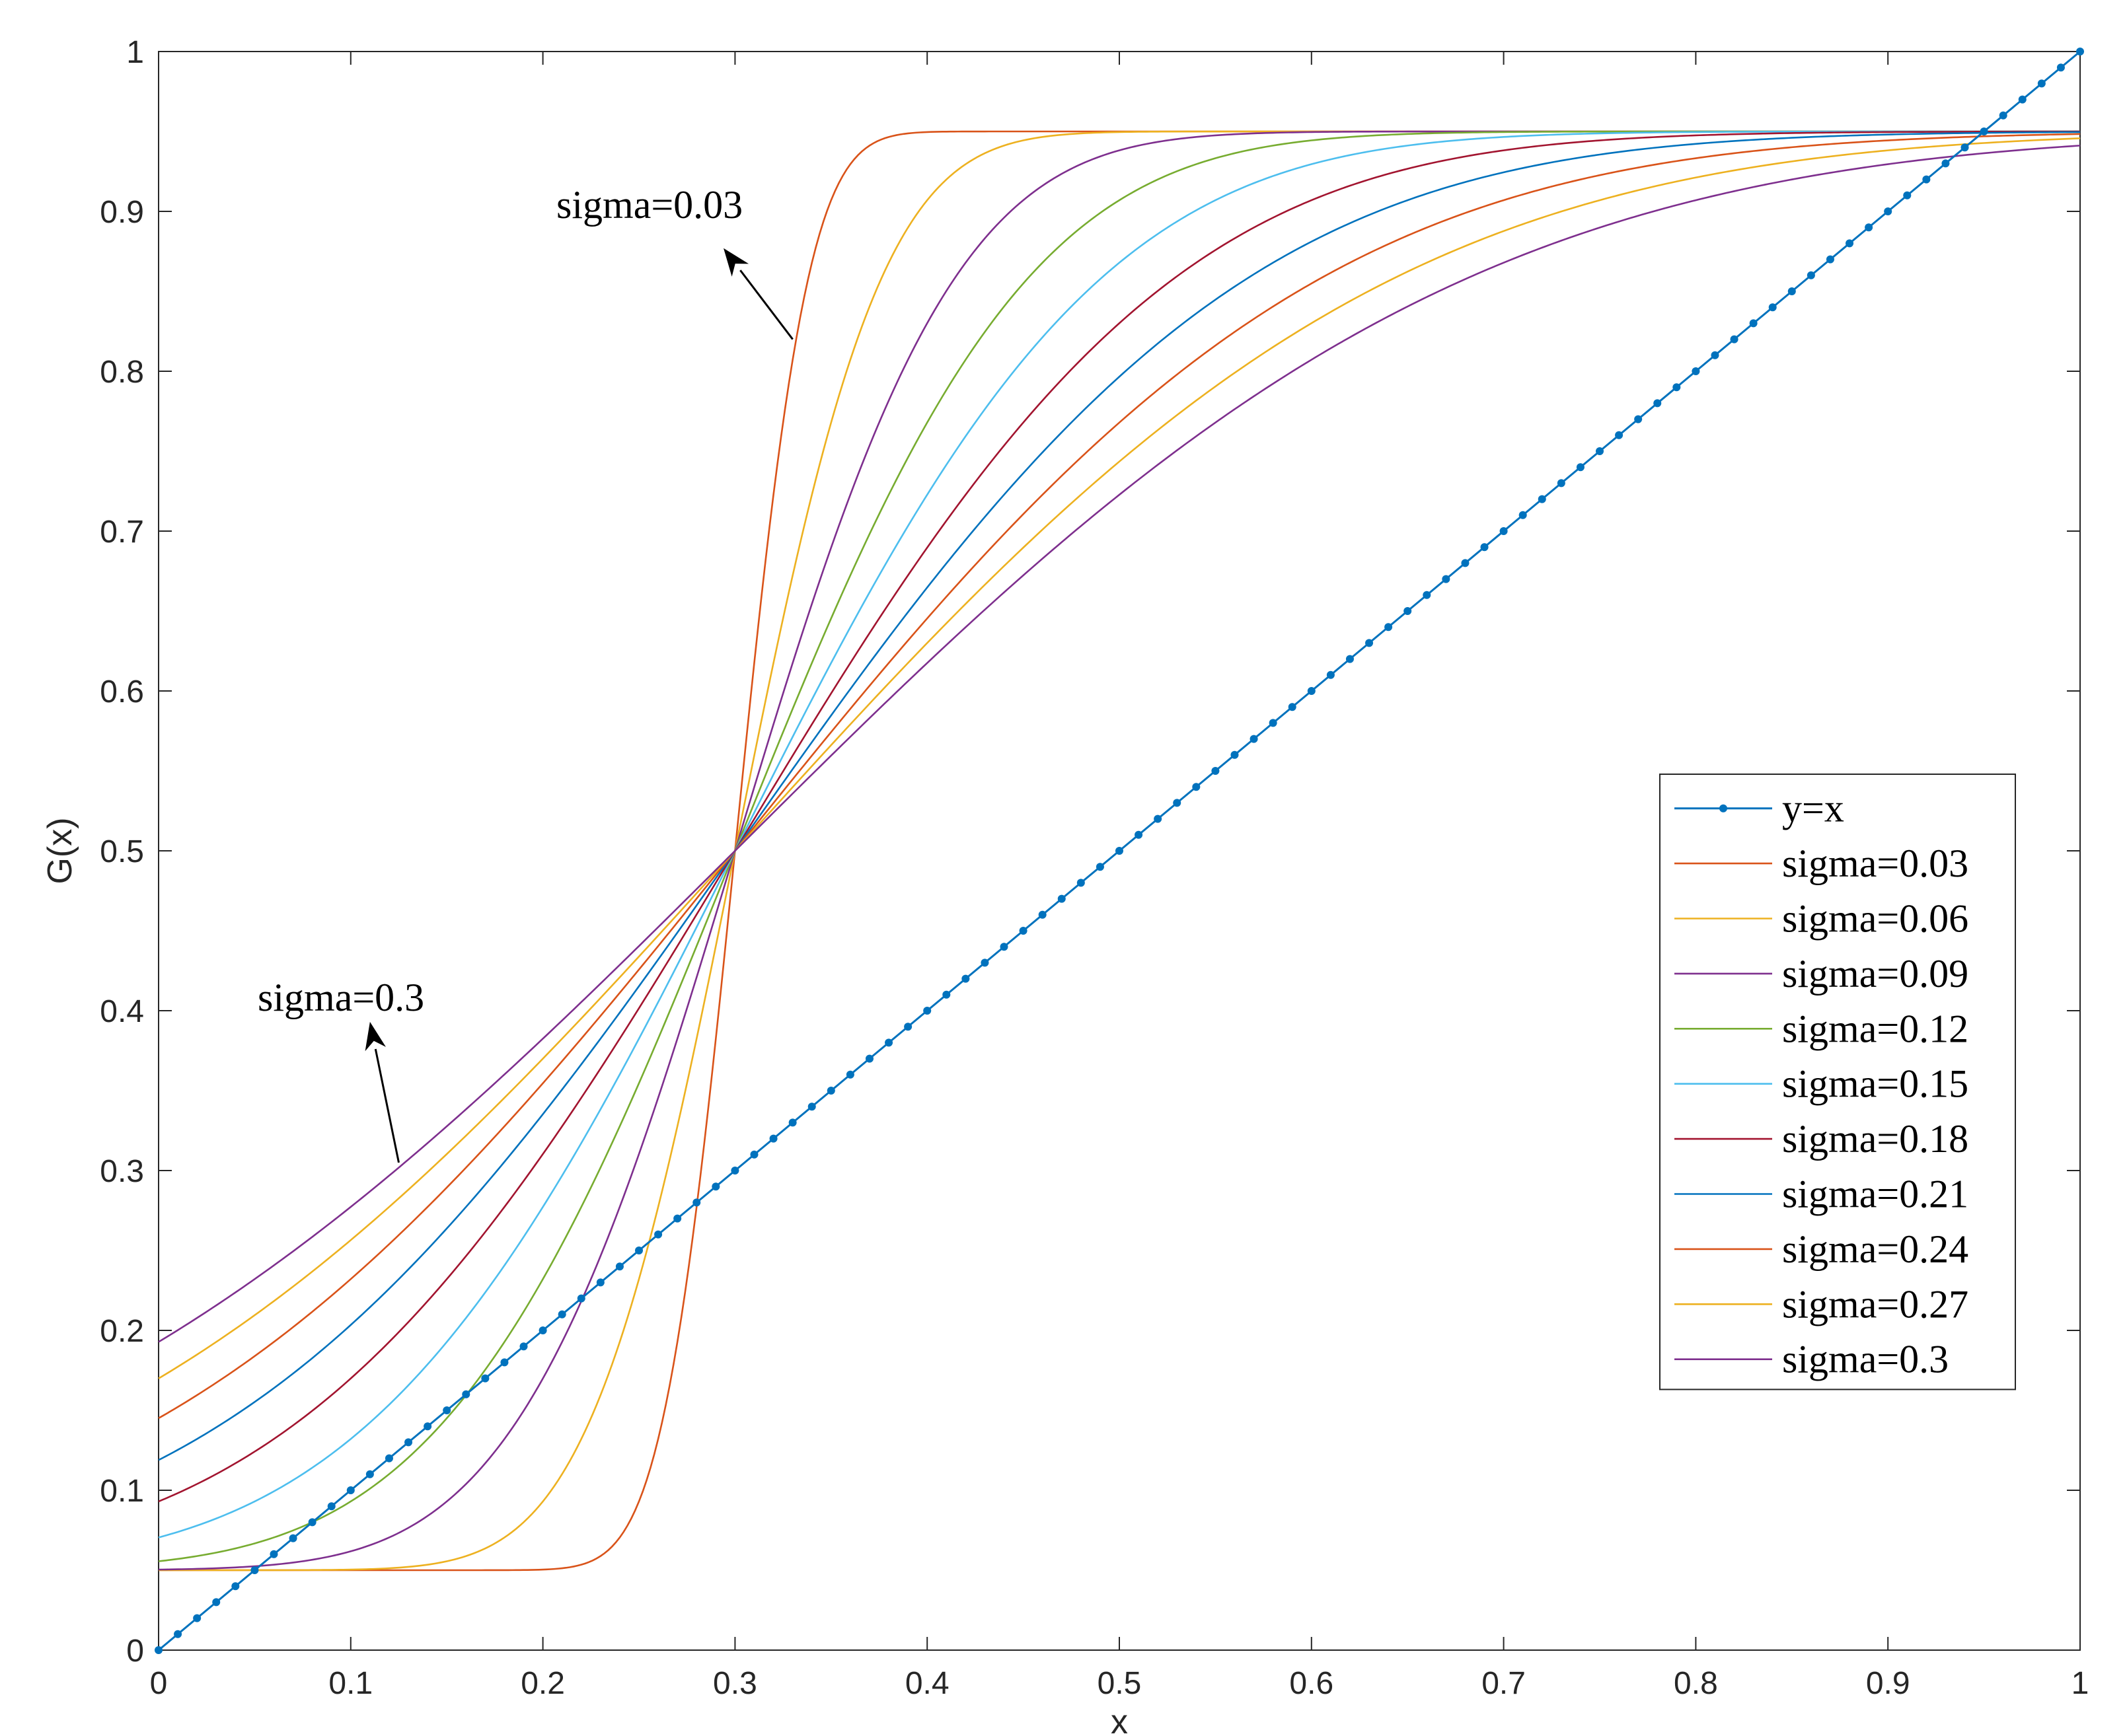  Describe the element at coordinates (1723, 808) in the screenshot. I see `legend-marker` at that location.